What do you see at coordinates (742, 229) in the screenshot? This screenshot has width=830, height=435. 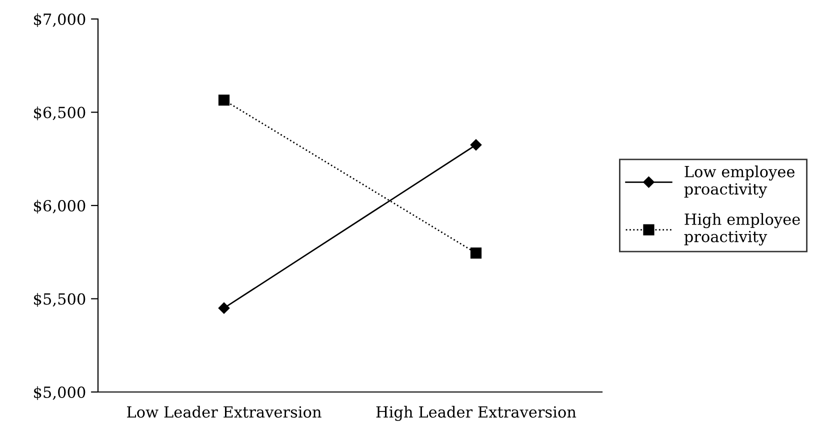 I see `legend-label: High employee proactivity` at bounding box center [742, 229].